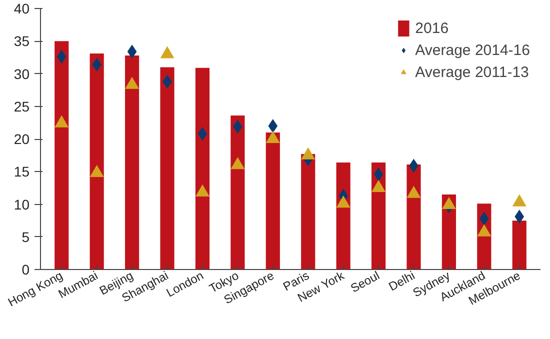  What do you see at coordinates (432, 28) in the screenshot?
I see `legend-label: 2016` at bounding box center [432, 28].